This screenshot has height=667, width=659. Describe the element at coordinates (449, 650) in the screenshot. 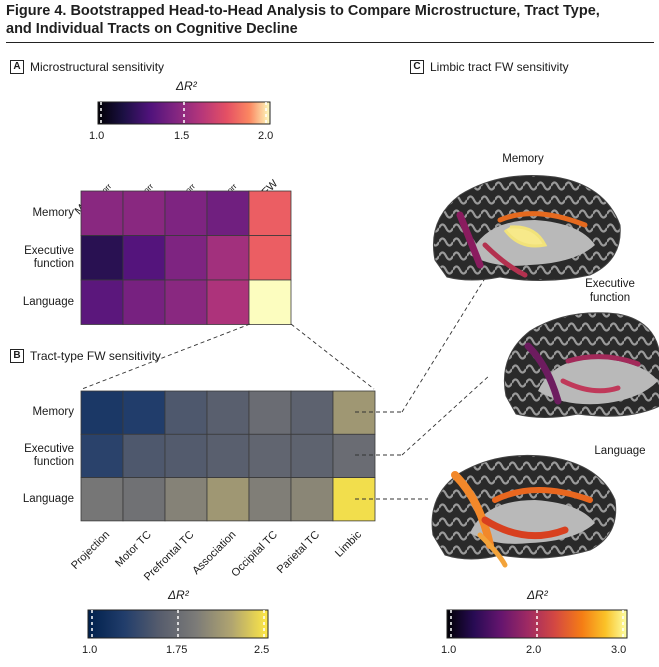

I see `panel-c-tick-0: 1.0` at that location.